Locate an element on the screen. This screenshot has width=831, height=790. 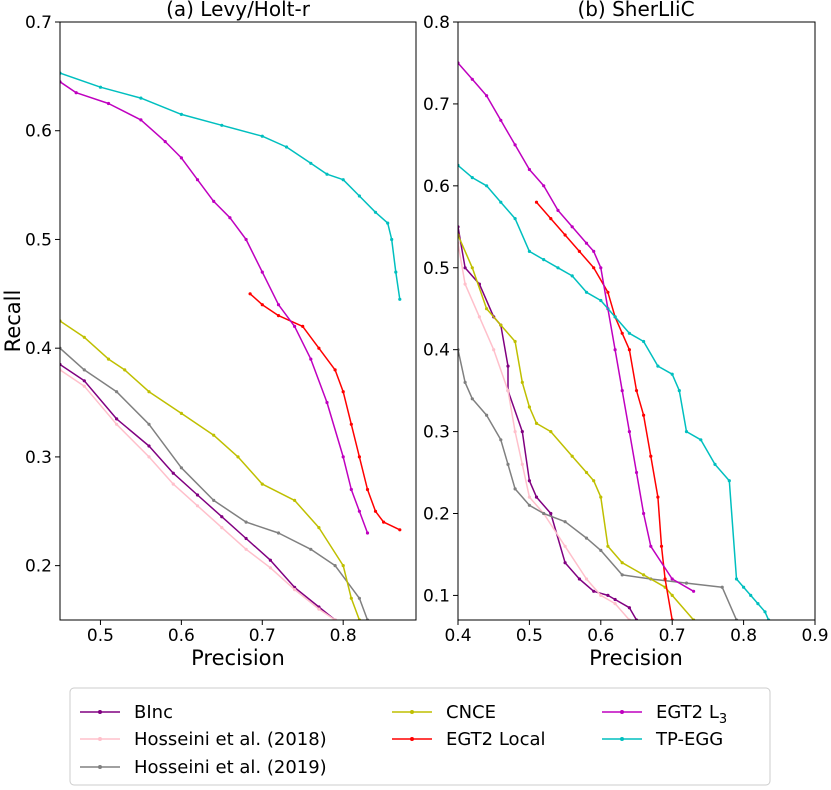
panel-b-ytick-label: 0.5 is located at coordinates (436, 269).